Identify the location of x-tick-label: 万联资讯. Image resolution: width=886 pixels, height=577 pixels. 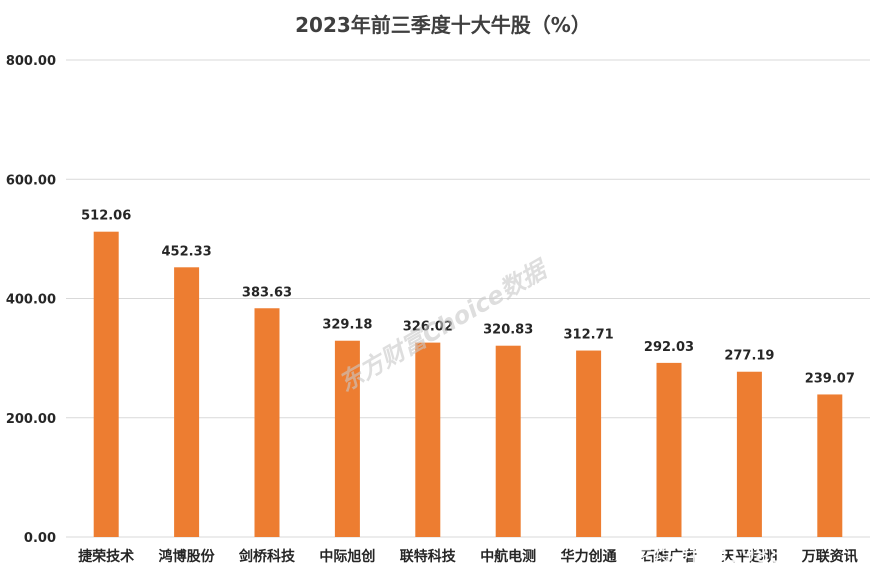
(829, 556).